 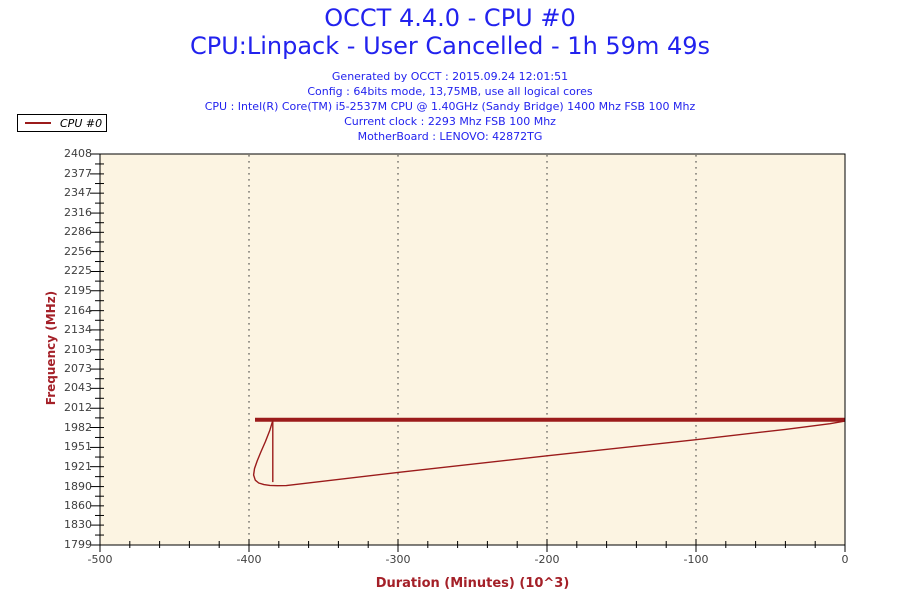 I want to click on x-axis-title: Duration (Minutes) (10^3), so click(x=472, y=583).